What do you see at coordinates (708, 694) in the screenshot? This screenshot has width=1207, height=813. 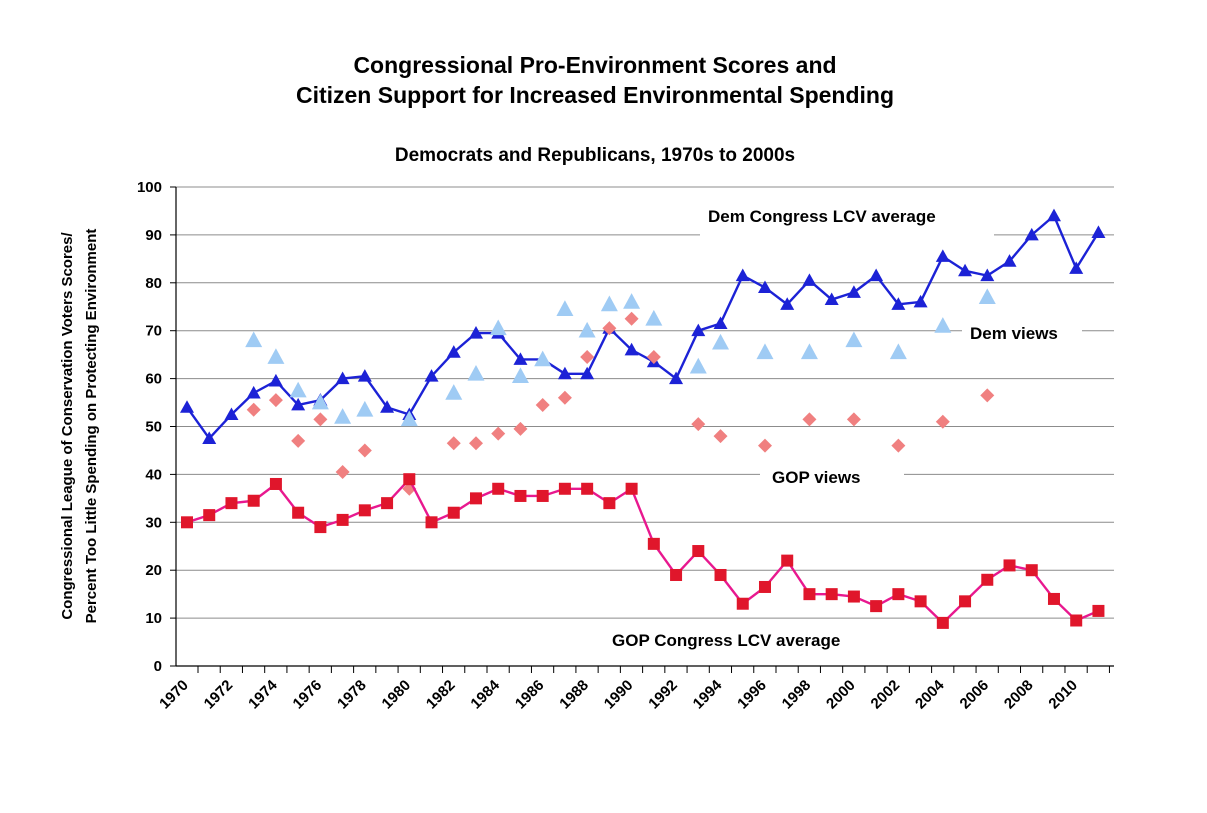 I see `x-tick-label: 1994` at bounding box center [708, 694].